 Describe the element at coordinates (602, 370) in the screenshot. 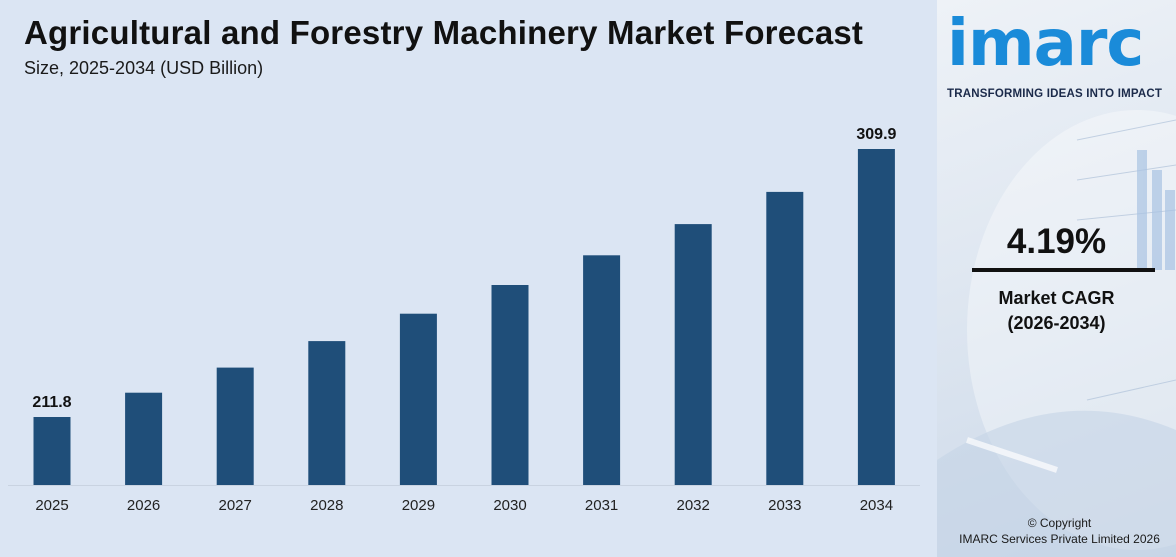

I see `bar-2031` at that location.